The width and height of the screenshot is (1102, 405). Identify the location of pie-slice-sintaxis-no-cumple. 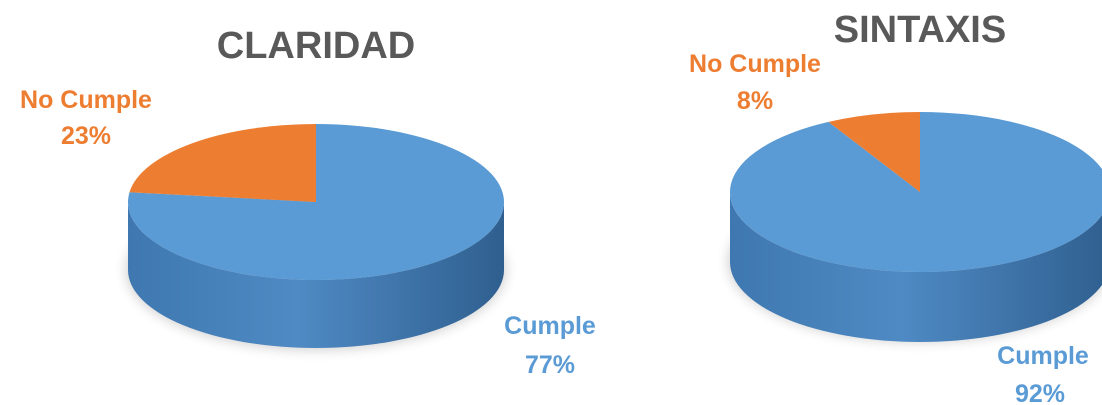
(874, 152).